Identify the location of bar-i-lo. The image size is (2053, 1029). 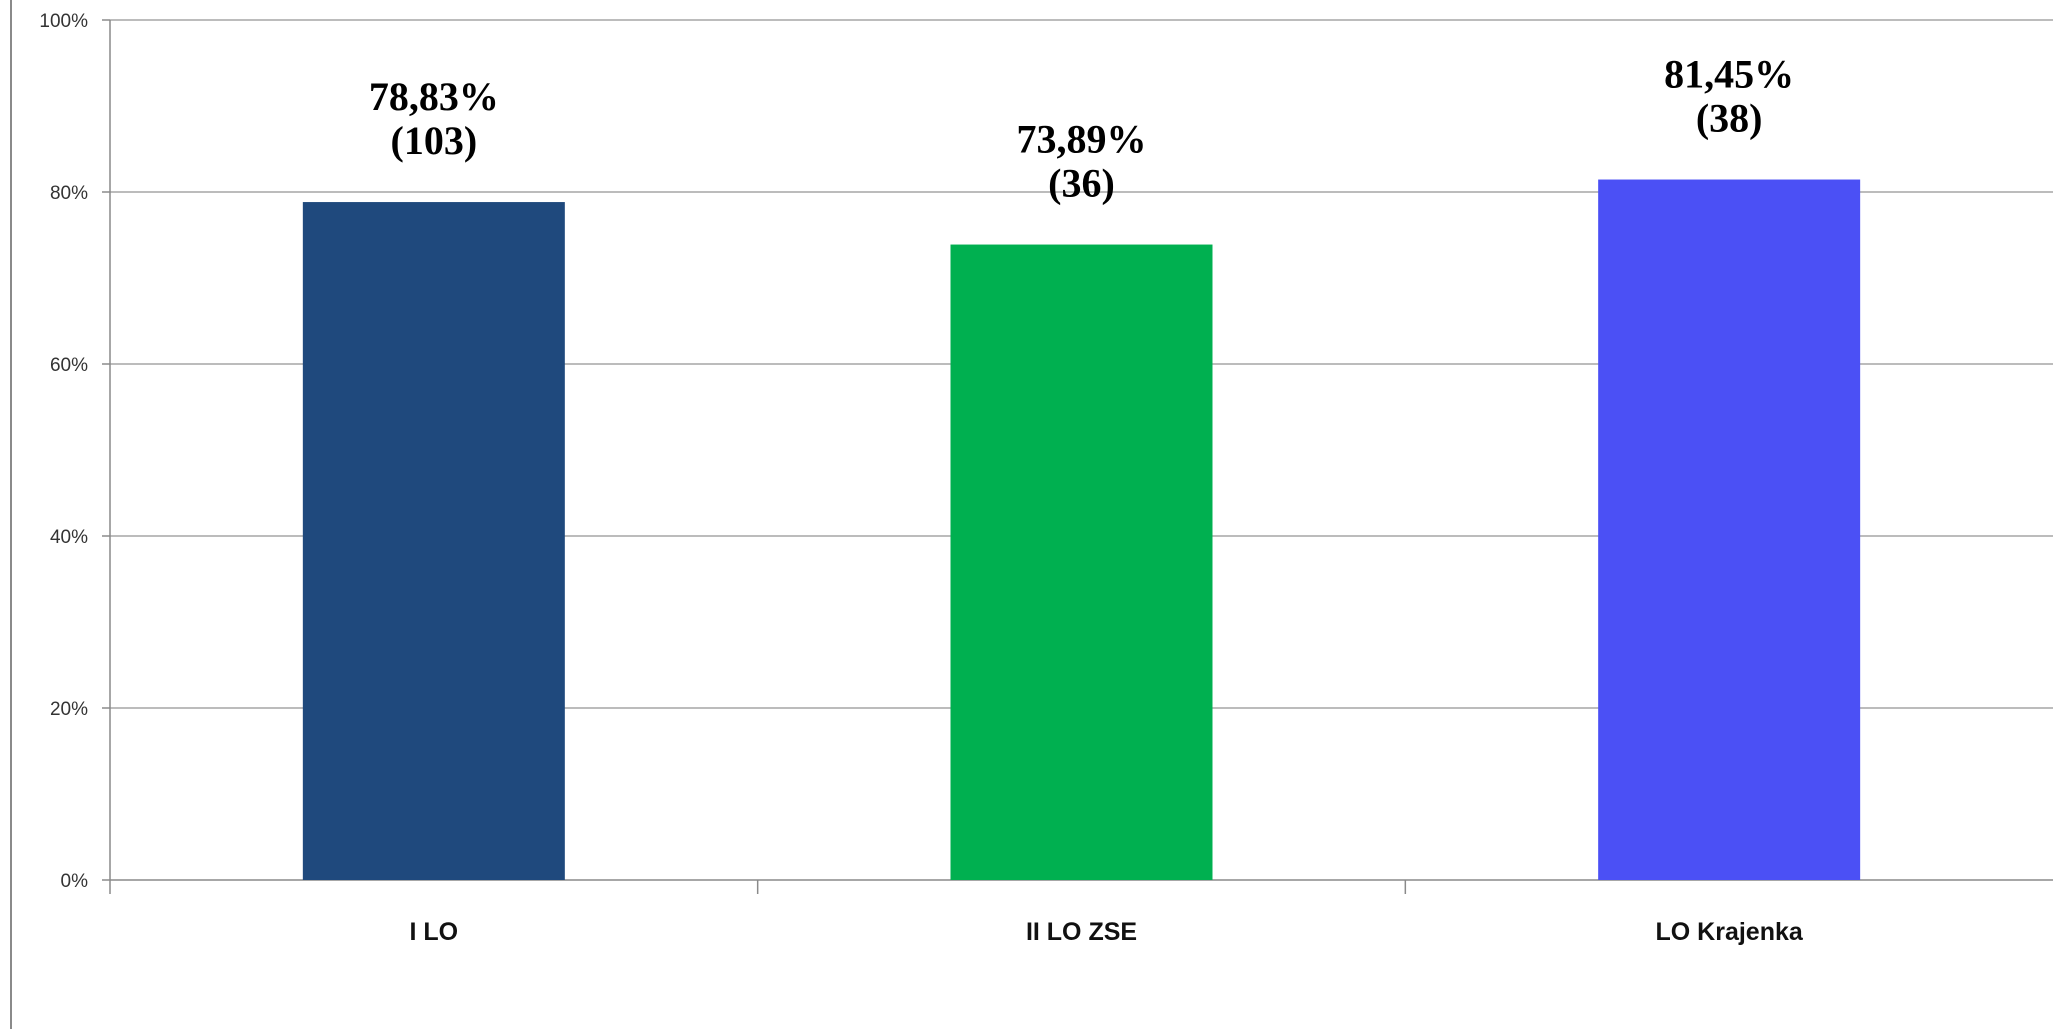
(433, 541).